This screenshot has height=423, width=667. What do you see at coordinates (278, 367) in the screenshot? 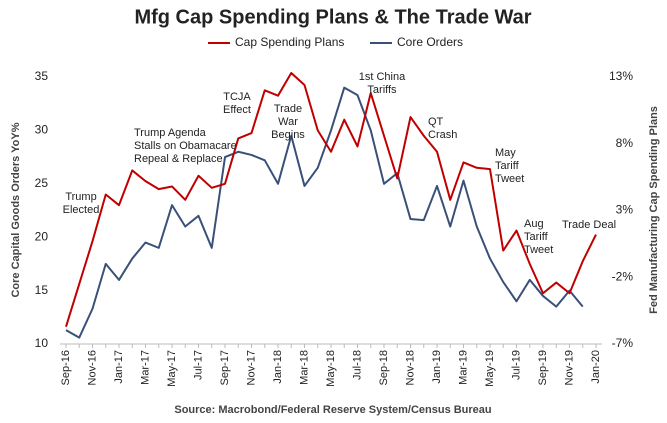
I see `x-tick-label: Jan-18` at bounding box center [278, 367].